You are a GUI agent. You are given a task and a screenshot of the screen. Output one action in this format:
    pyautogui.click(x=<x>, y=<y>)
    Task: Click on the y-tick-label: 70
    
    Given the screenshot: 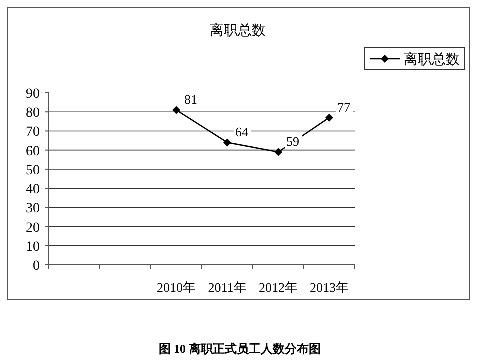 What is the action you would take?
    pyautogui.click(x=33, y=132)
    